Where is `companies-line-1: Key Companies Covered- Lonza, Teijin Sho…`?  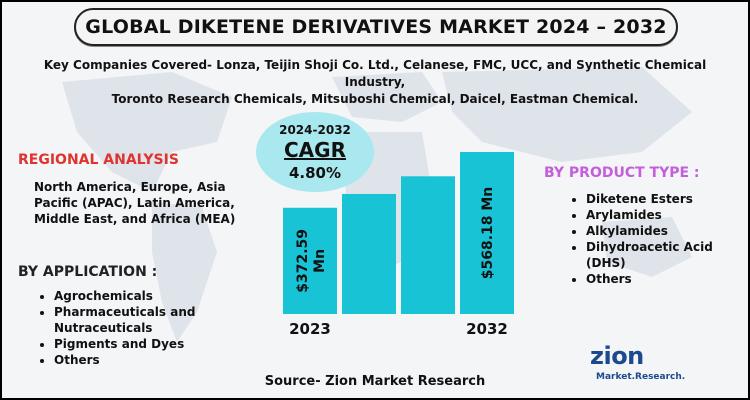
companies-line-1: Key Companies Covered- Lonza, Teijin Sho… is located at coordinates (375, 73).